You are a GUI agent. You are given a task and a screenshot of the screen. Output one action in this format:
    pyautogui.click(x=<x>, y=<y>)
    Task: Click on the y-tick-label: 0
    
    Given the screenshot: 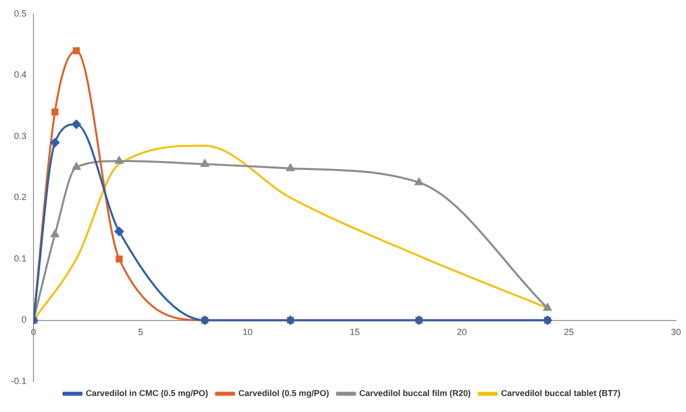 What is the action you would take?
    pyautogui.click(x=24, y=319)
    